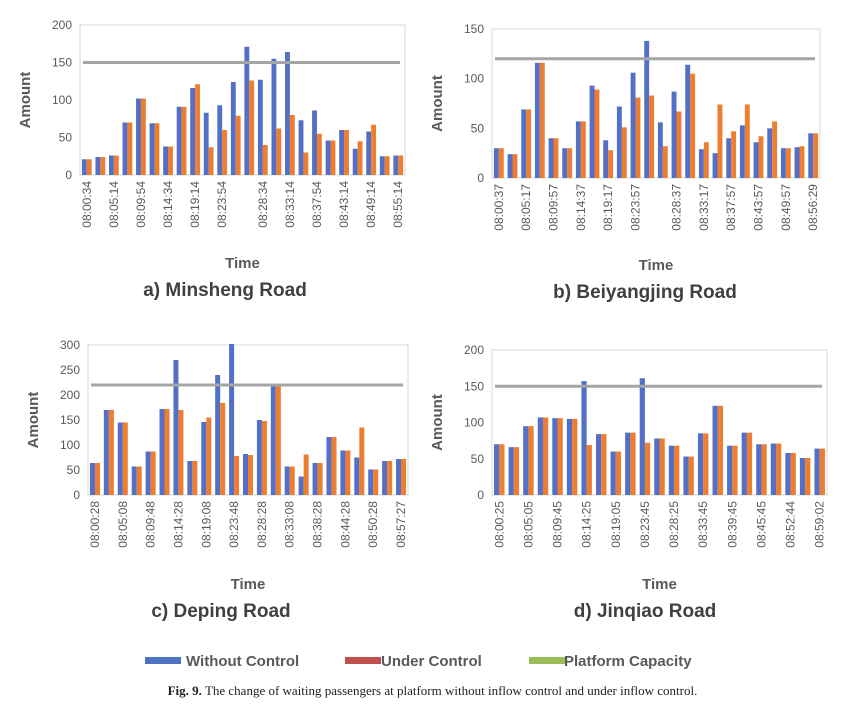 The height and width of the screenshot is (712, 865). I want to click on x-tick-label: 08:19:05, so click(616, 524).